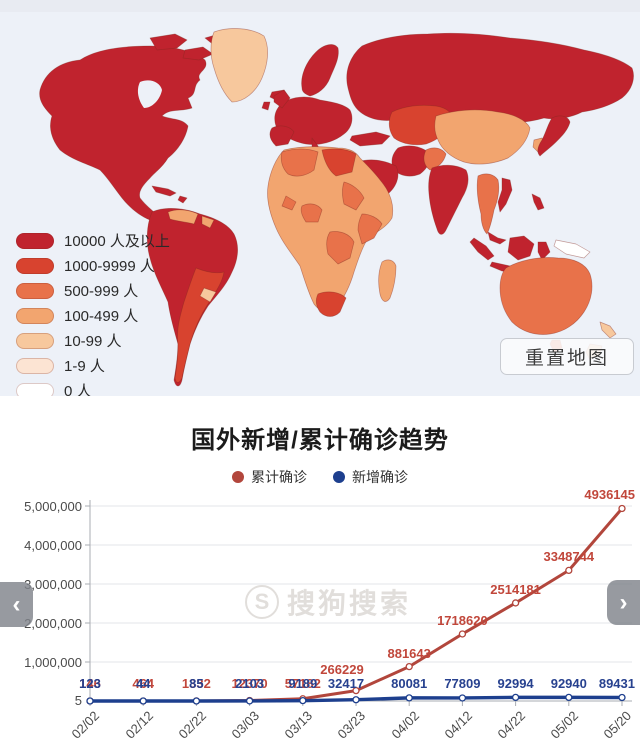  I want to click on country-greenland, so click(239, 65).